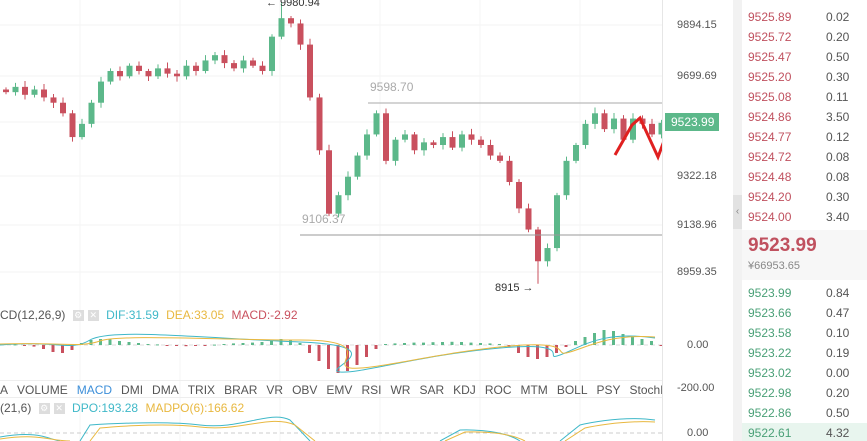 This screenshot has height=441, width=867. What do you see at coordinates (572, 390) in the screenshot?
I see `tab-boll: BOLL` at bounding box center [572, 390].